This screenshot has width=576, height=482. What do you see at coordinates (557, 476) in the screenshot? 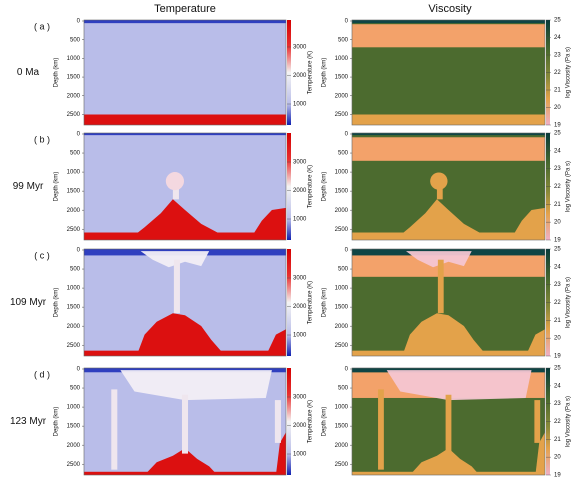
I see `colorbar-tick-label: 19` at bounding box center [557, 476].